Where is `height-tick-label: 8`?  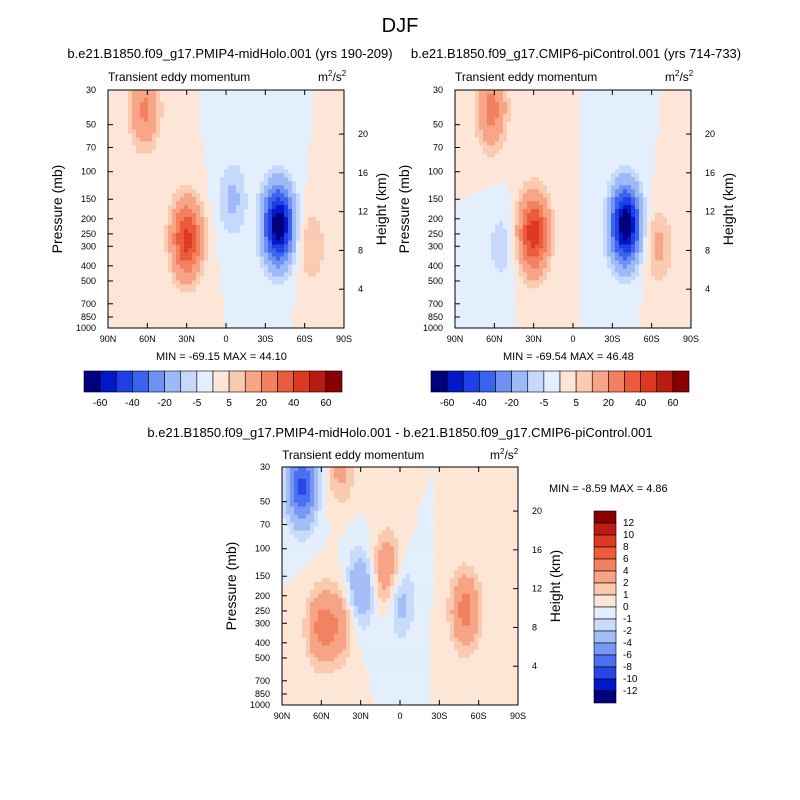 height-tick-label: 8 is located at coordinates (360, 250).